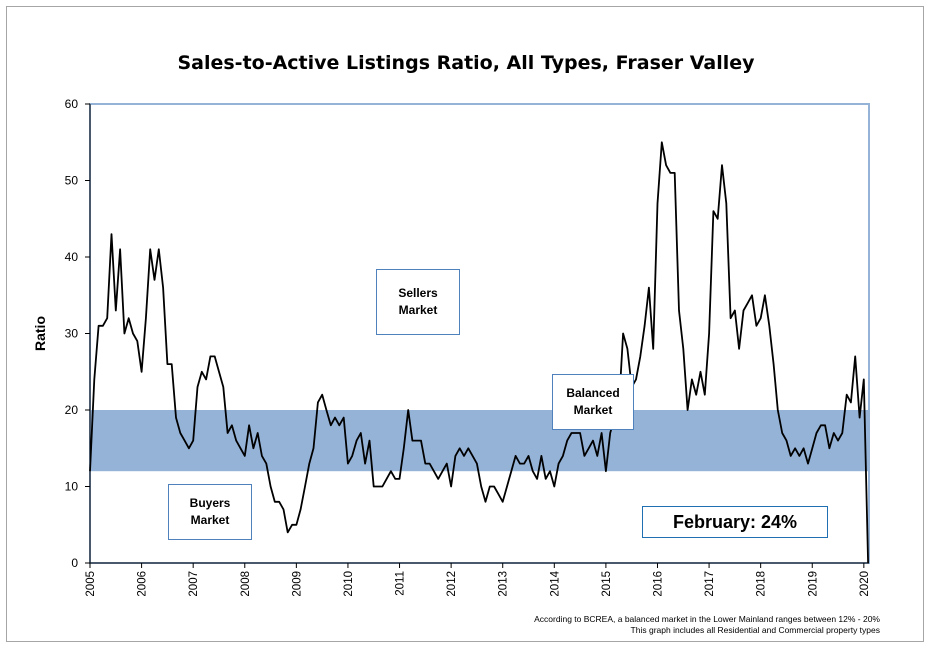 Image resolution: width=932 pixels, height=649 pixels. What do you see at coordinates (297, 584) in the screenshot?
I see `x-tick-label: 2009` at bounding box center [297, 584].